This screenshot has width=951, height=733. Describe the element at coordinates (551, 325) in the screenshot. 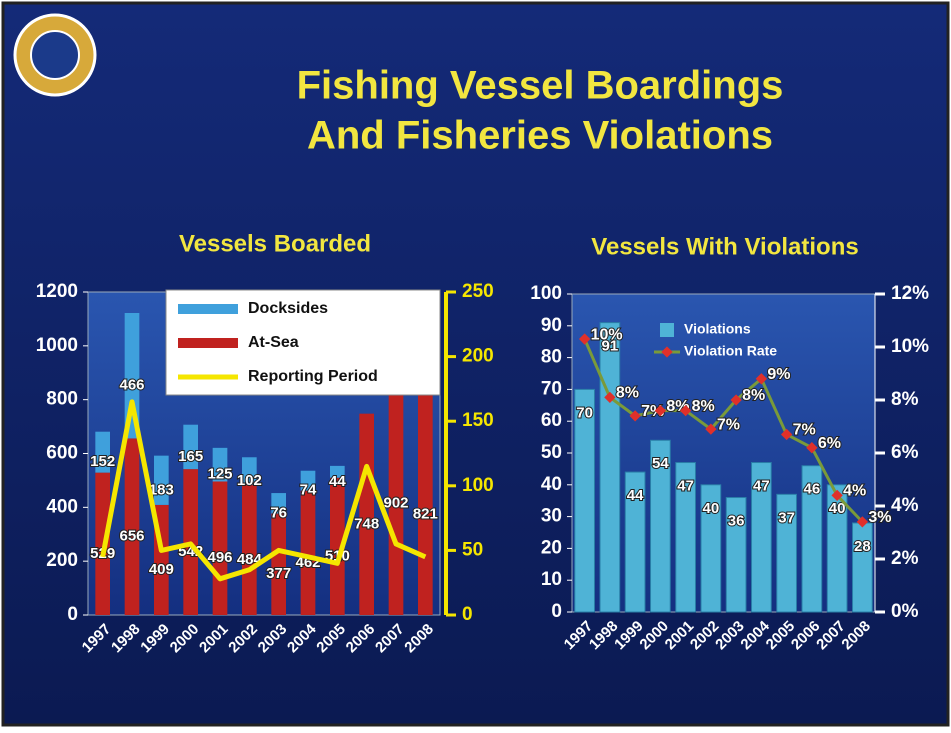

I see `y-tick-label: 90` at that location.